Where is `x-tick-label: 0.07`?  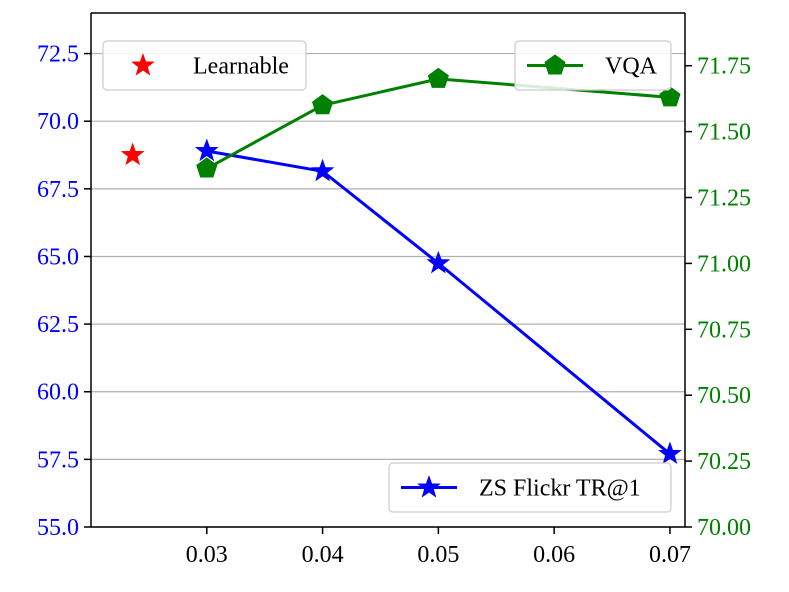
x-tick-label: 0.07 is located at coordinates (670, 555).